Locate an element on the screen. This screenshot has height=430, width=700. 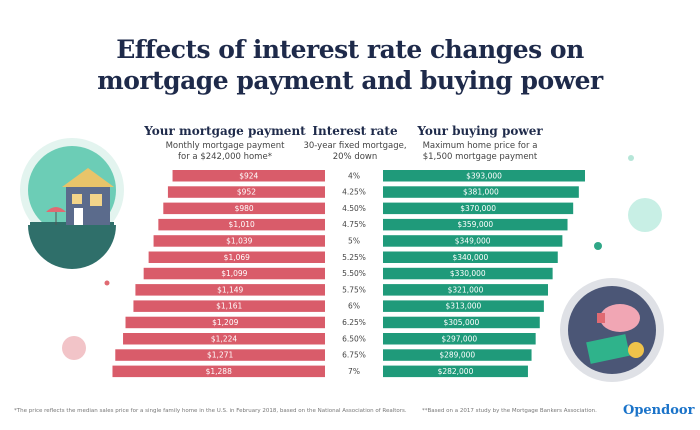
rate-label: 4.50% is located at coordinates (354, 208).